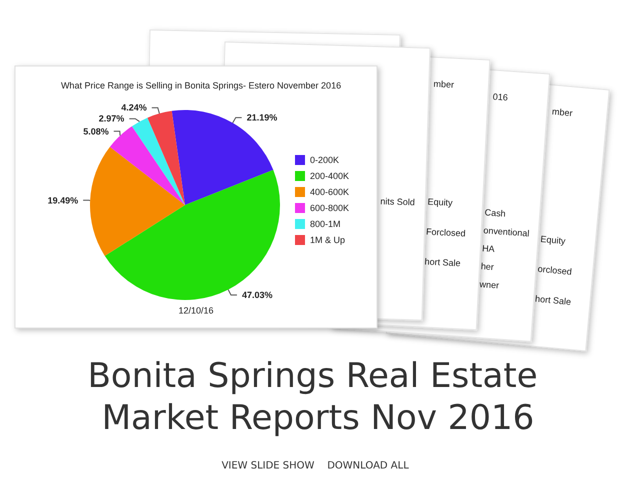 The height and width of the screenshot is (491, 627). What do you see at coordinates (446, 232) in the screenshot?
I see `text: Forclosed` at bounding box center [446, 232].